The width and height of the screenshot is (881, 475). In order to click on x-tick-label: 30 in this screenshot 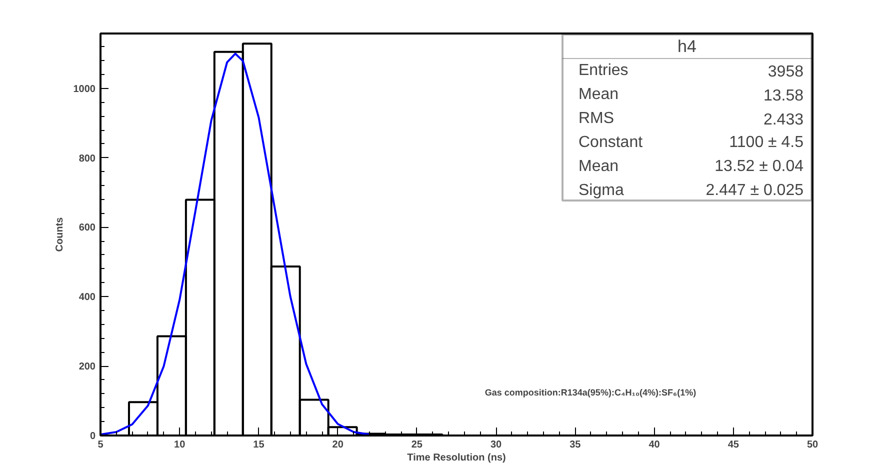, I will do `click(496, 445)`.